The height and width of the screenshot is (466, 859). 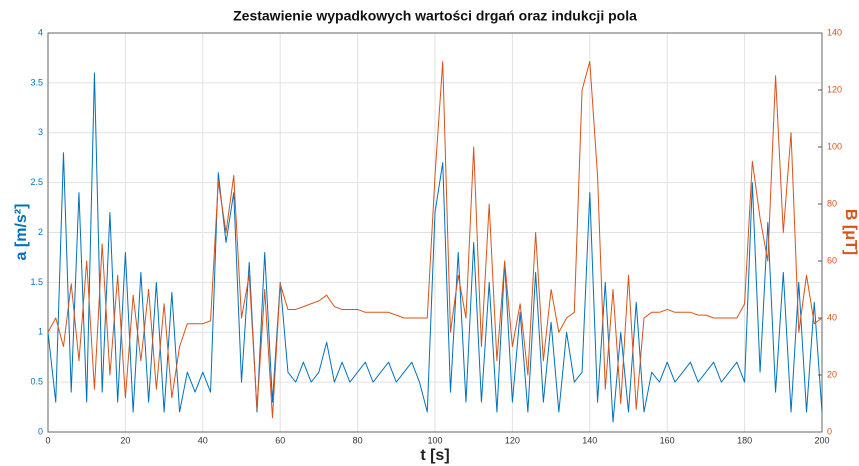 What do you see at coordinates (589, 440) in the screenshot?
I see `x-tick-label: 140` at bounding box center [589, 440].